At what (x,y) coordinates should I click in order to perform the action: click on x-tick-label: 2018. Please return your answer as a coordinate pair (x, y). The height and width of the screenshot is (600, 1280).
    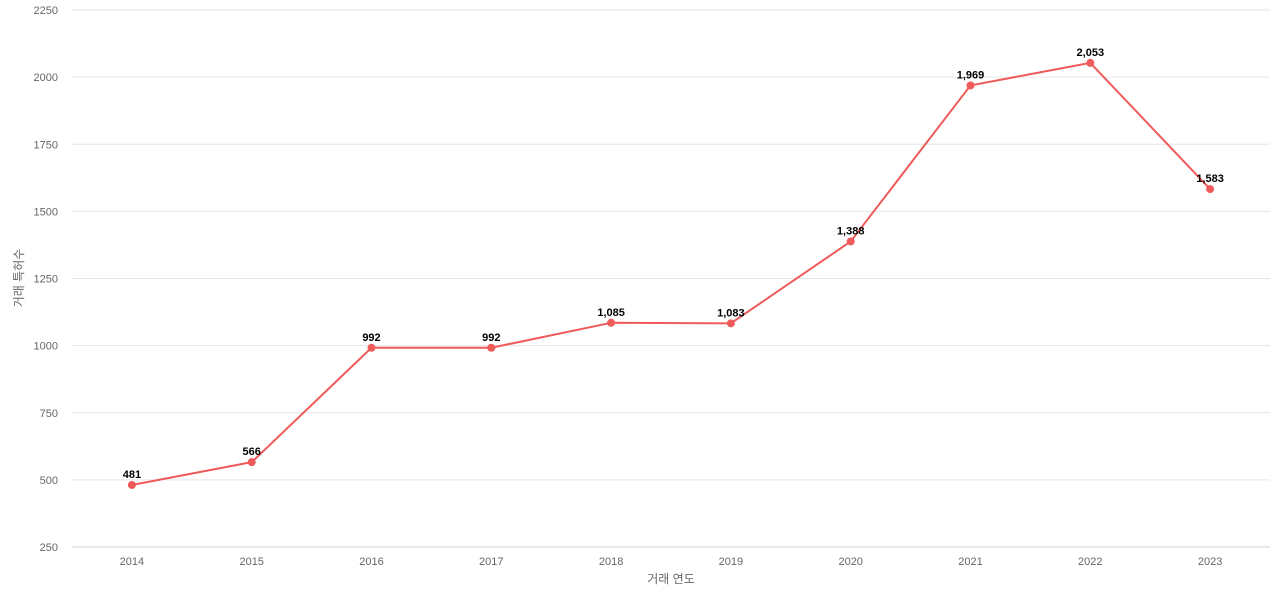
    Looking at the image, I should click on (611, 562).